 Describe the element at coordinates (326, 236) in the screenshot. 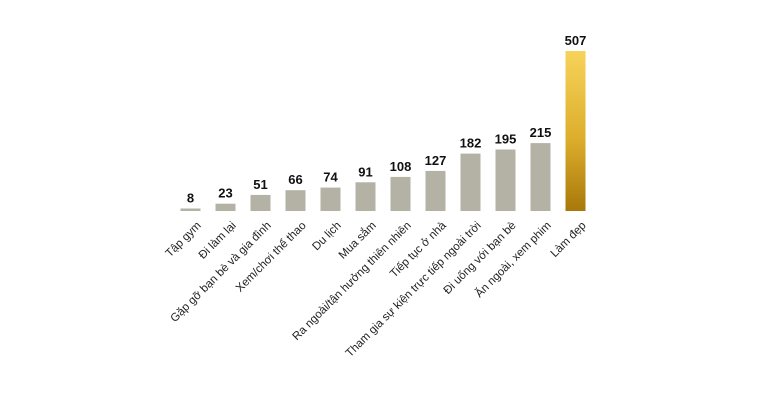

I see `category-label-du-lich: Du lịch` at that location.